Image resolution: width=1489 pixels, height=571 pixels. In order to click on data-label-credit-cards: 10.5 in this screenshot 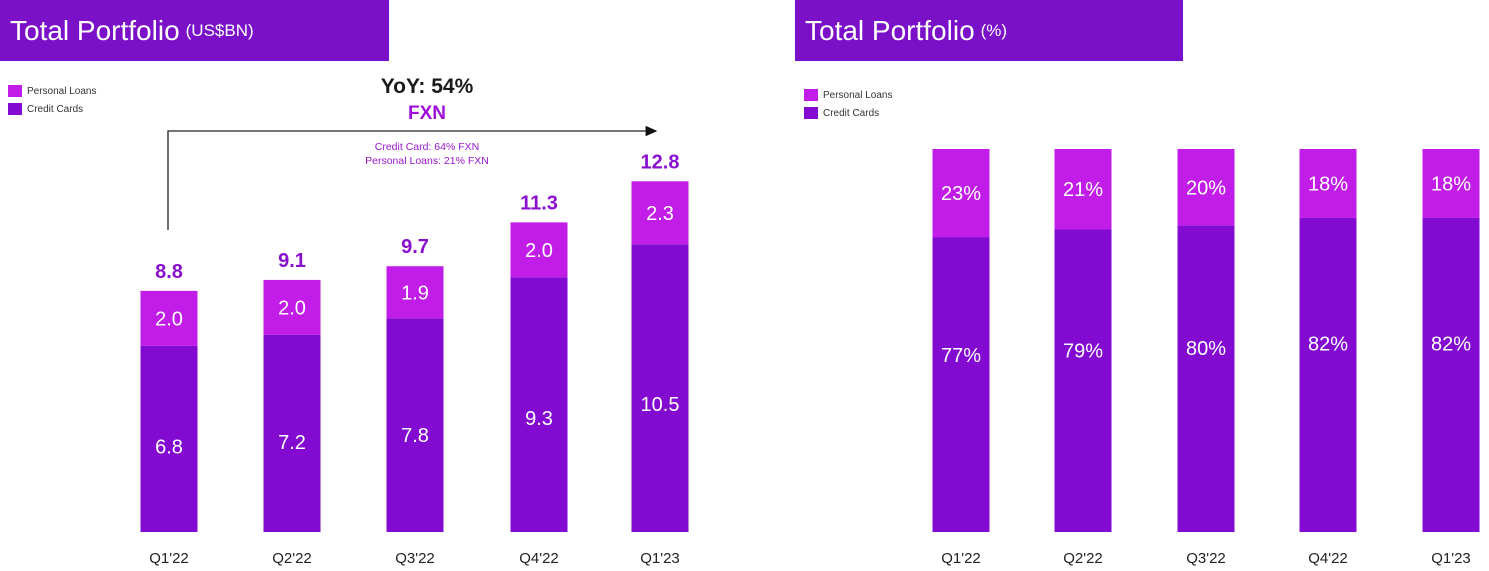, I will do `click(660, 405)`.